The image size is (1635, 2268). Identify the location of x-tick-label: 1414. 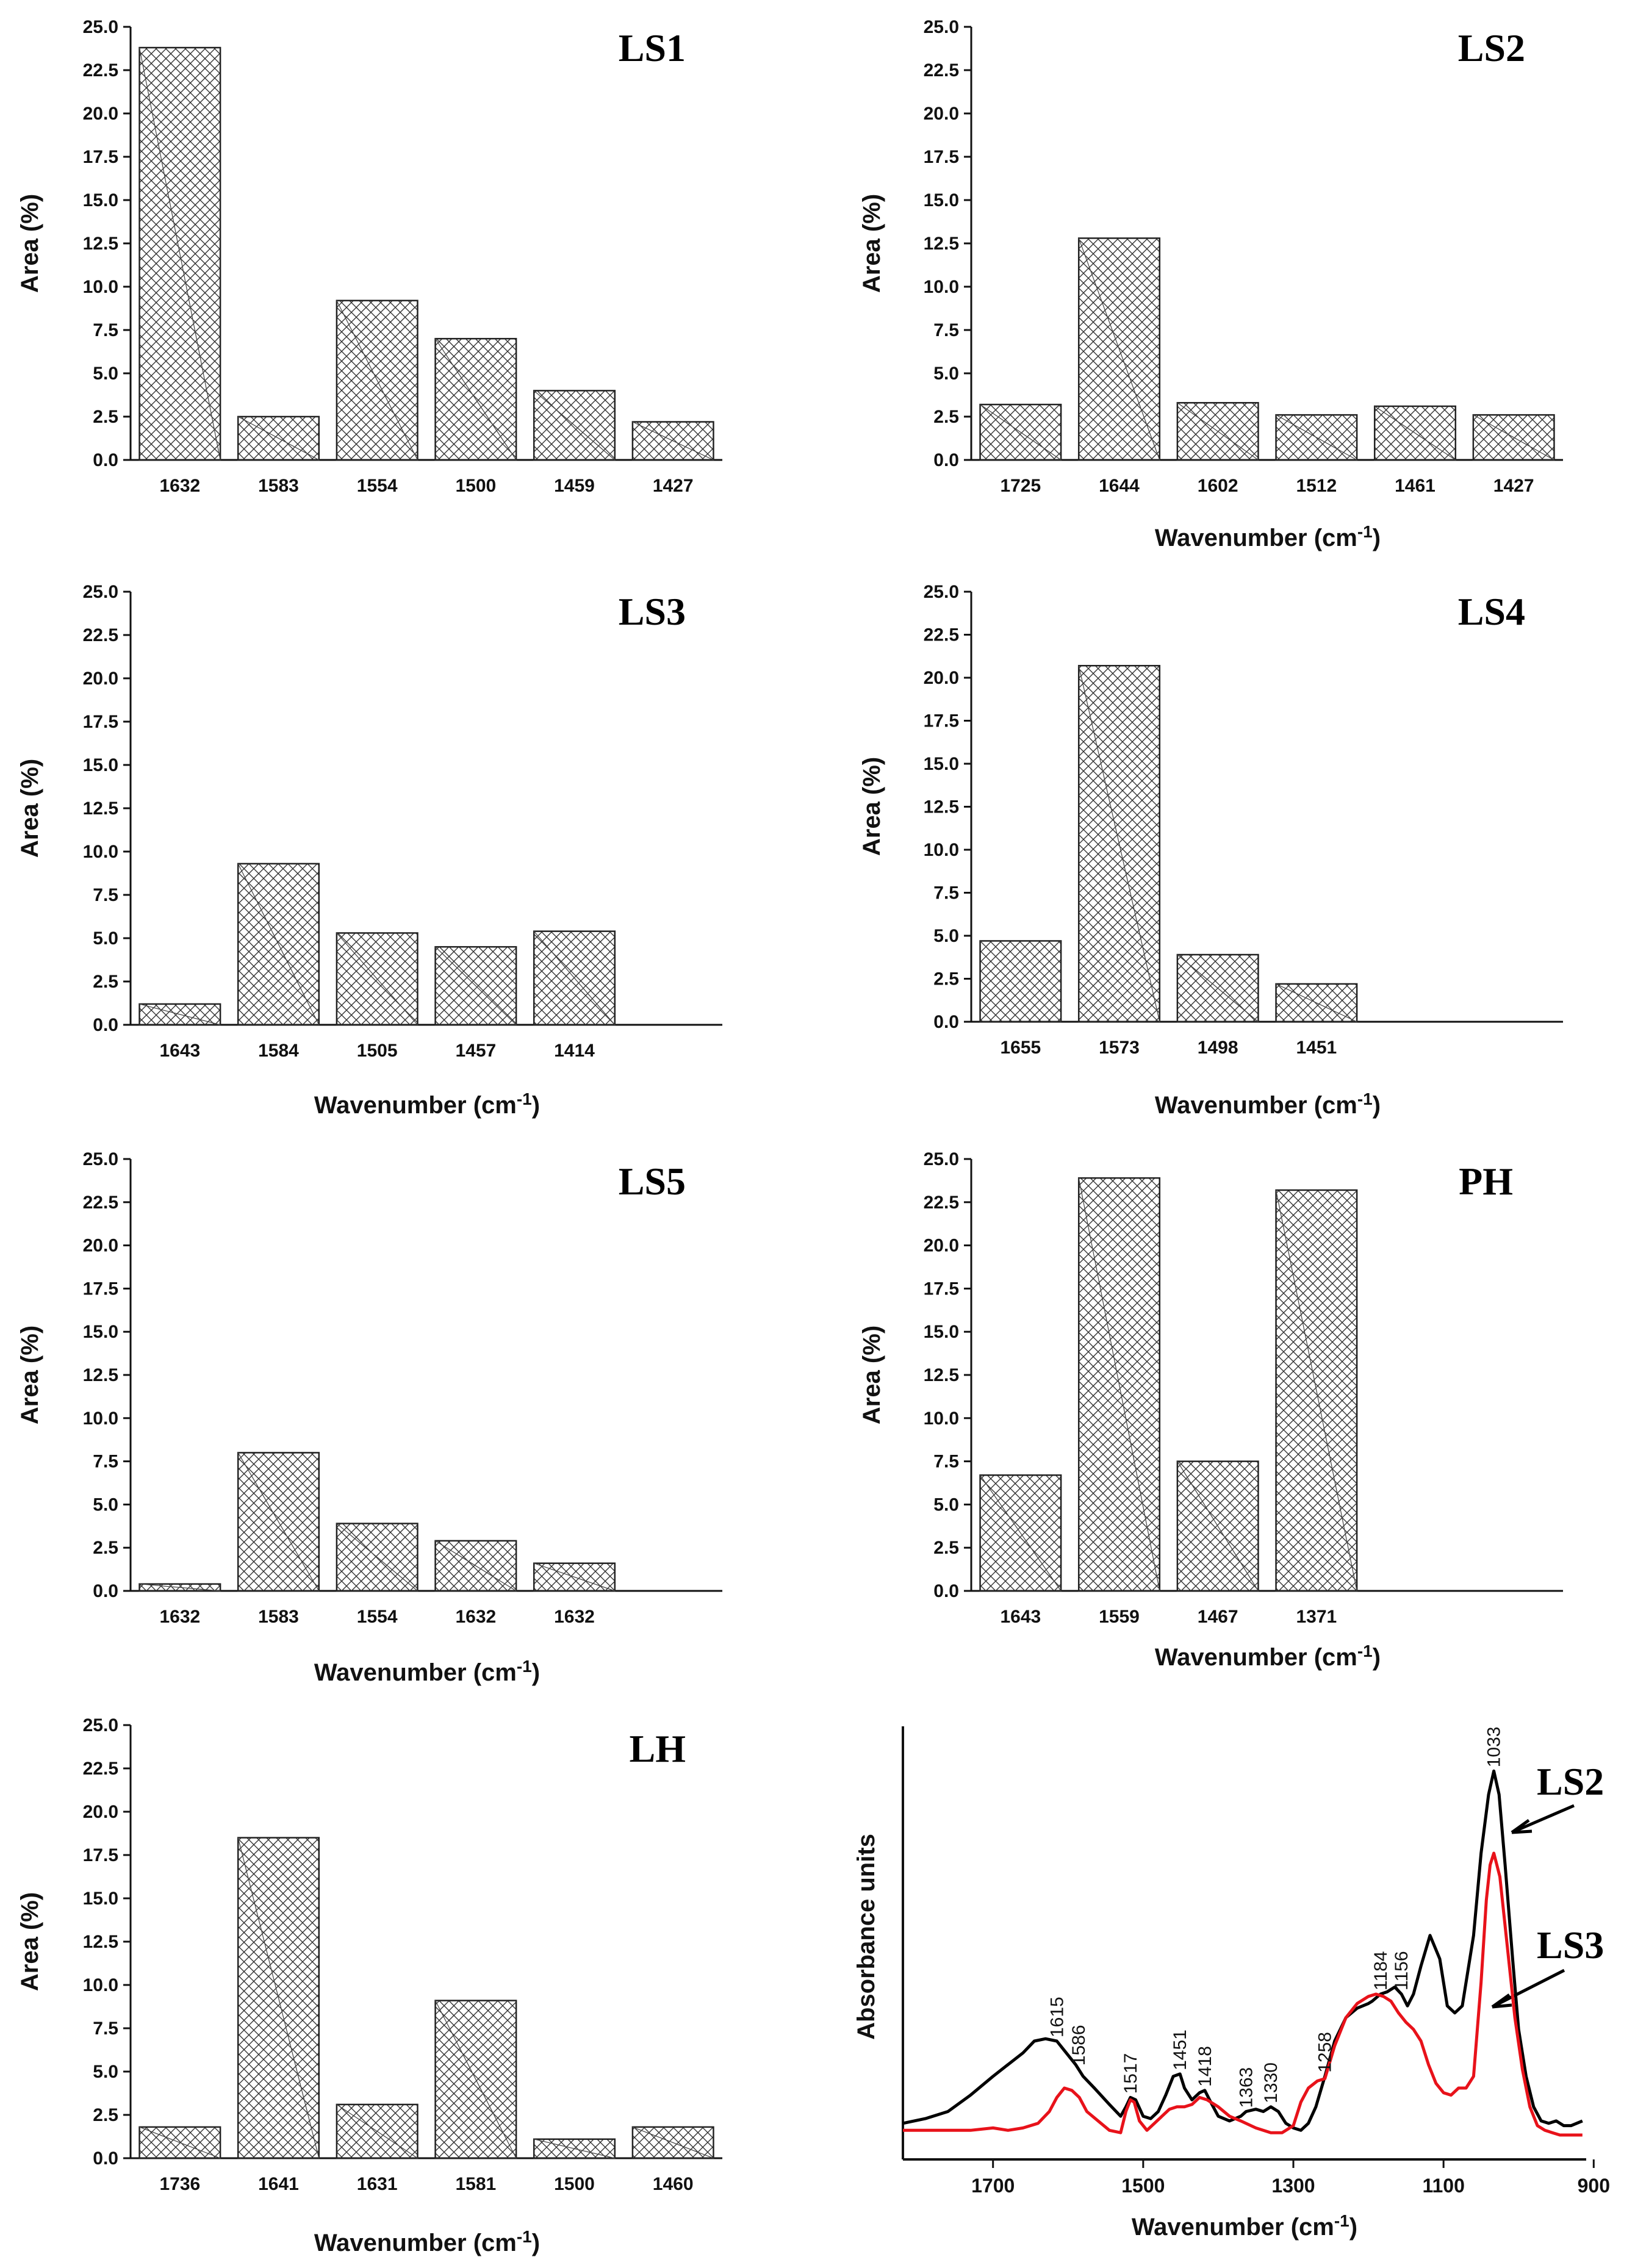
(574, 1051).